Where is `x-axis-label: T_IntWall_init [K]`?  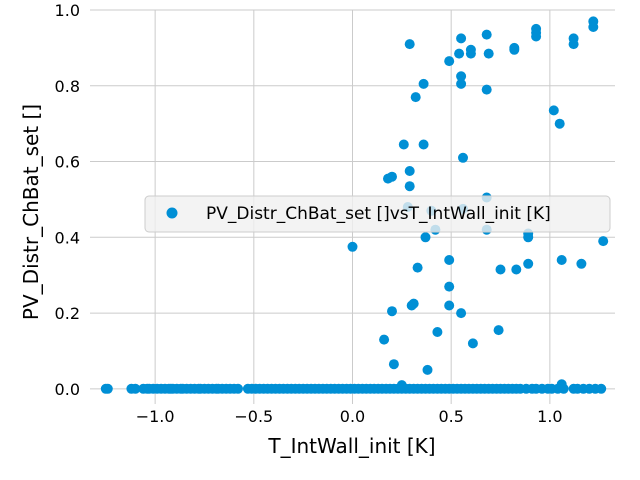 x-axis-label: T_IntWall_init [K] is located at coordinates (351, 446).